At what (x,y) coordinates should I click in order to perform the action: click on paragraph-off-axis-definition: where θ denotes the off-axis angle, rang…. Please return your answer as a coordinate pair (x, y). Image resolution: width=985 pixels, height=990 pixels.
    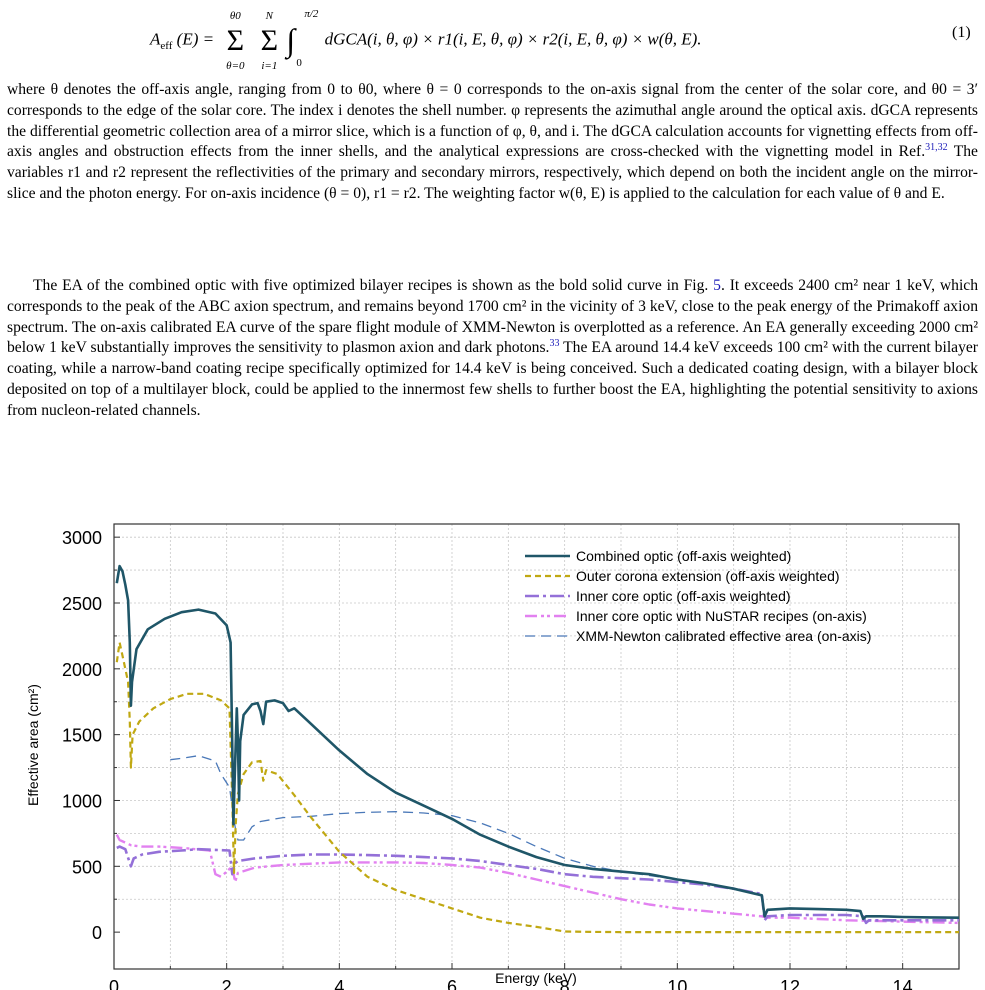
    Looking at the image, I should click on (492, 141).